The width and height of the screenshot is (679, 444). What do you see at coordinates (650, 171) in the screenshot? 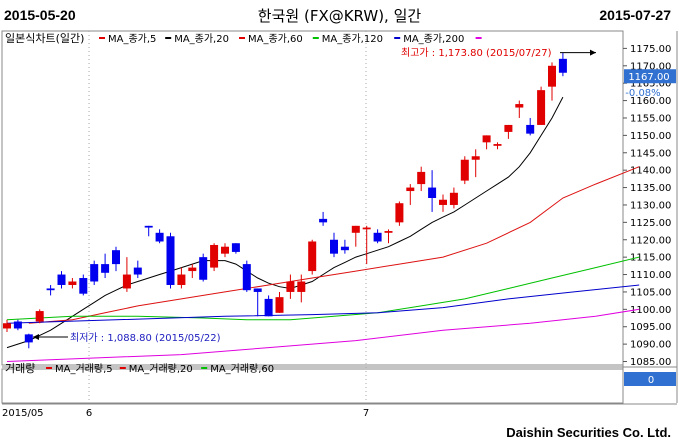
I see `y-tick-label: 1140.00` at bounding box center [650, 171].